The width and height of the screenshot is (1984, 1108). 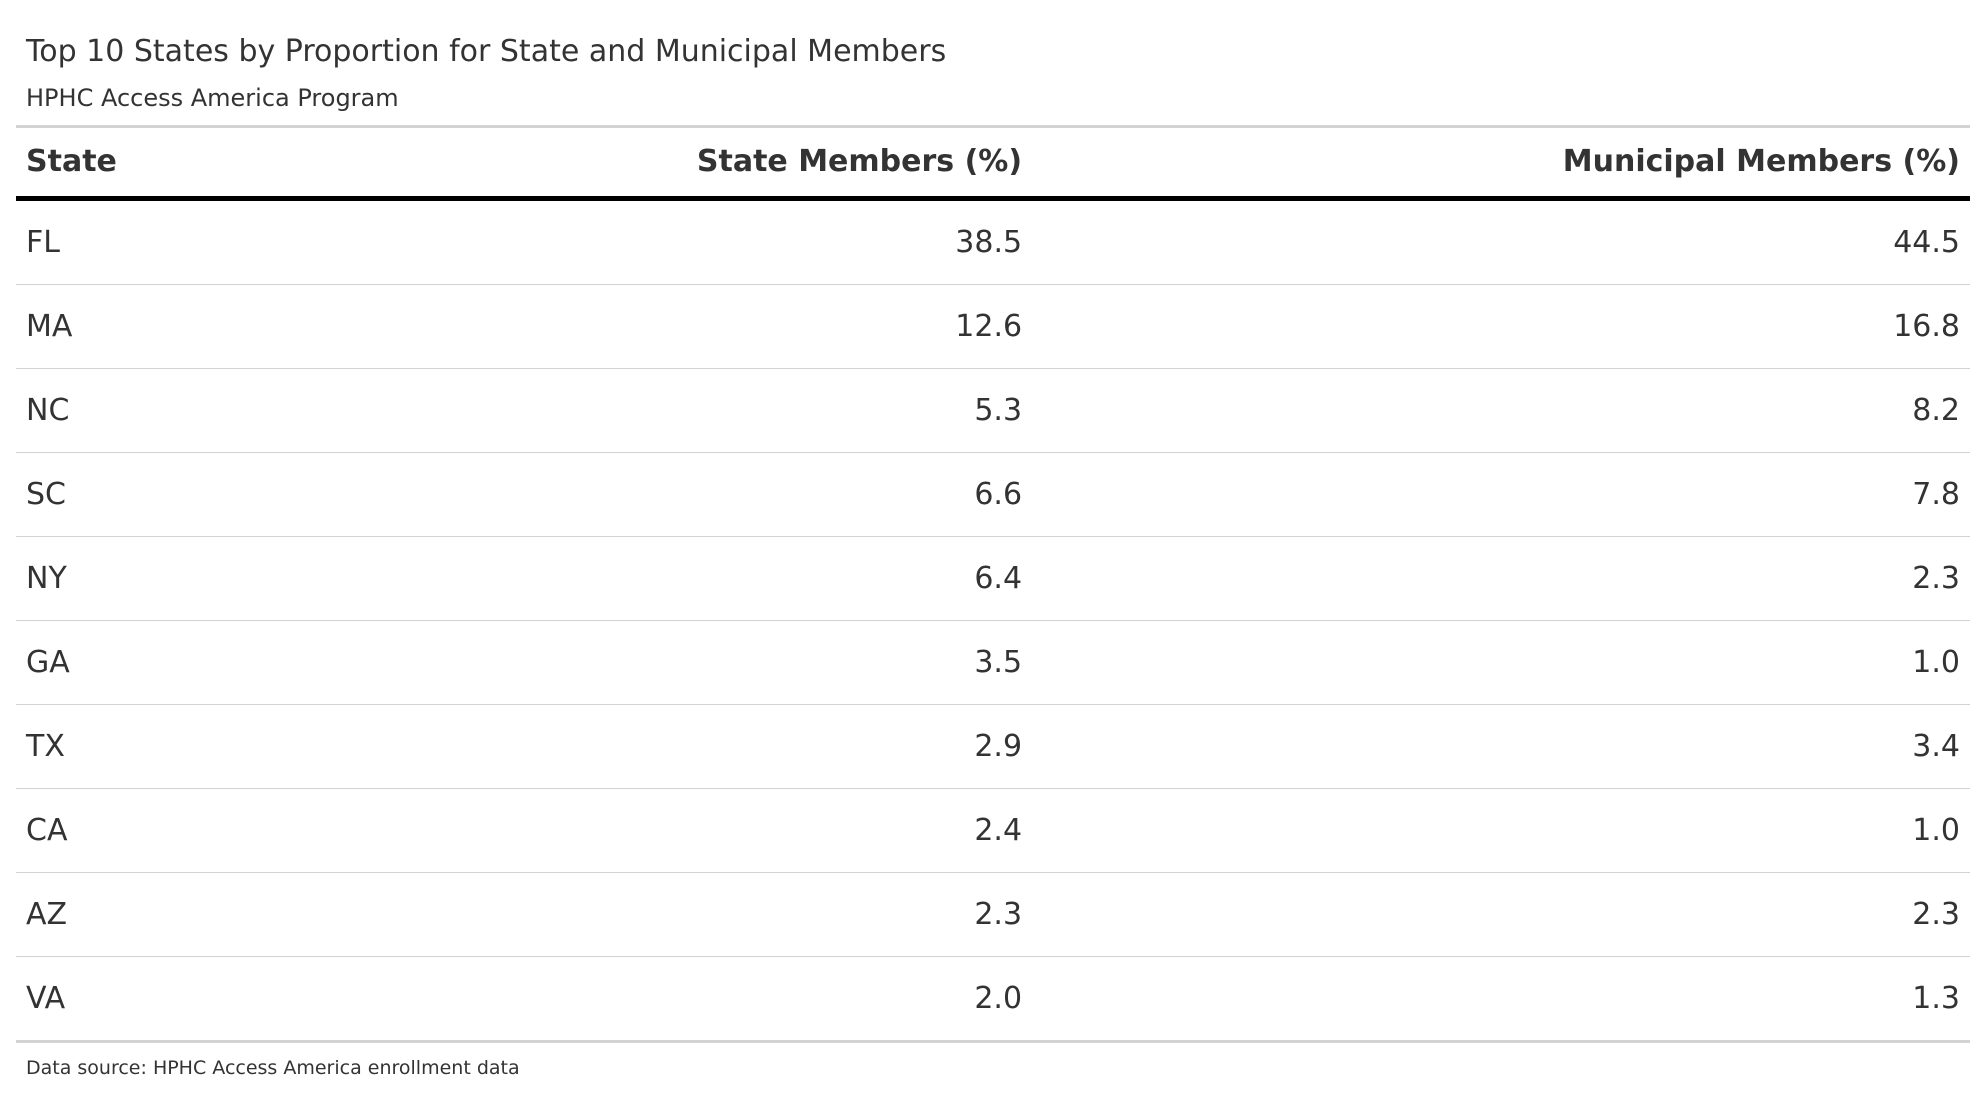 I want to click on column-header-state-members: State Members (%), so click(x=846, y=162).